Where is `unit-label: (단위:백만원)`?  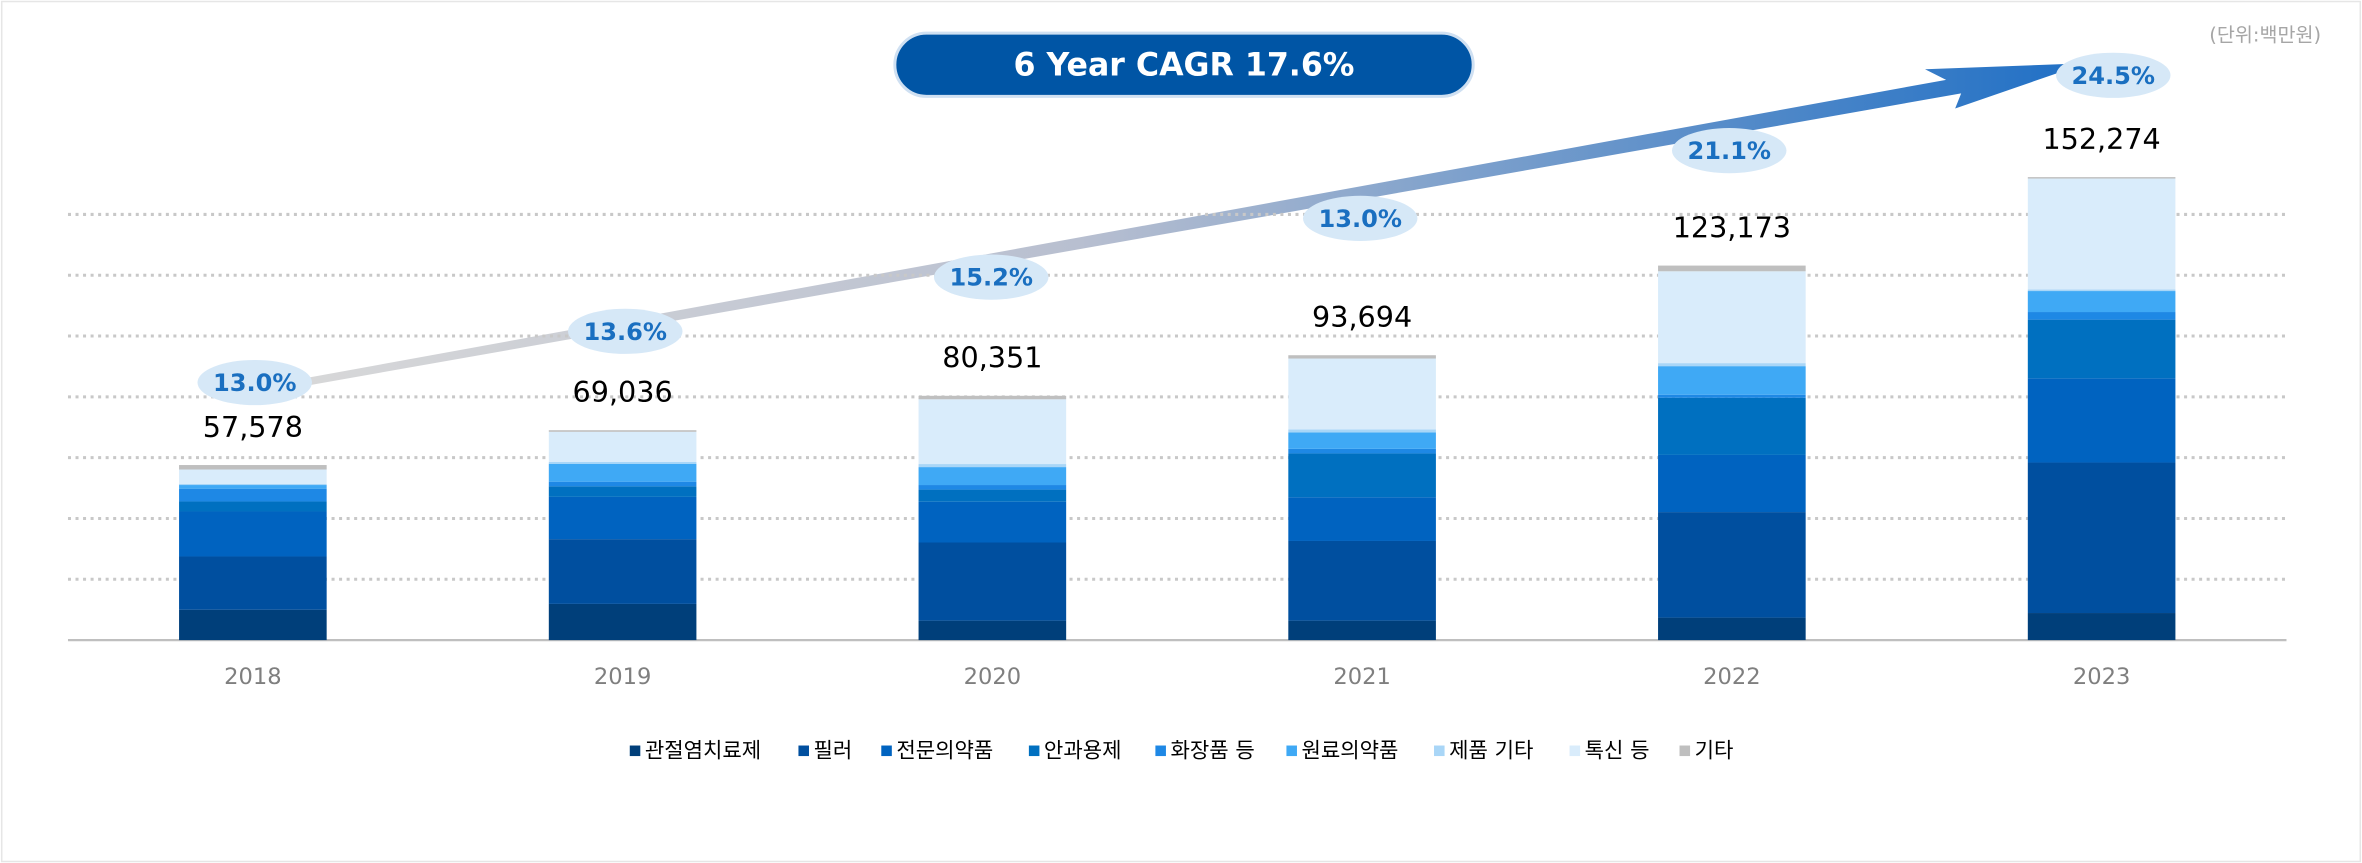
unit-label: (단위:백만원) is located at coordinates (2265, 35).